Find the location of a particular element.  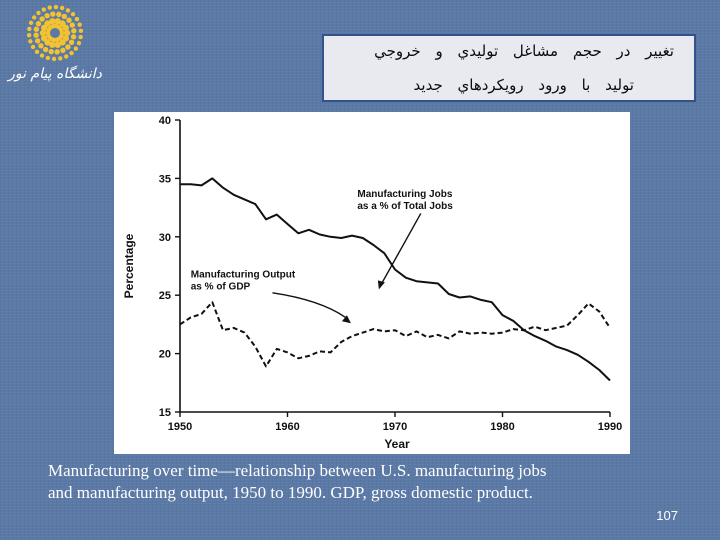

series-line-output is located at coordinates (395, 334).